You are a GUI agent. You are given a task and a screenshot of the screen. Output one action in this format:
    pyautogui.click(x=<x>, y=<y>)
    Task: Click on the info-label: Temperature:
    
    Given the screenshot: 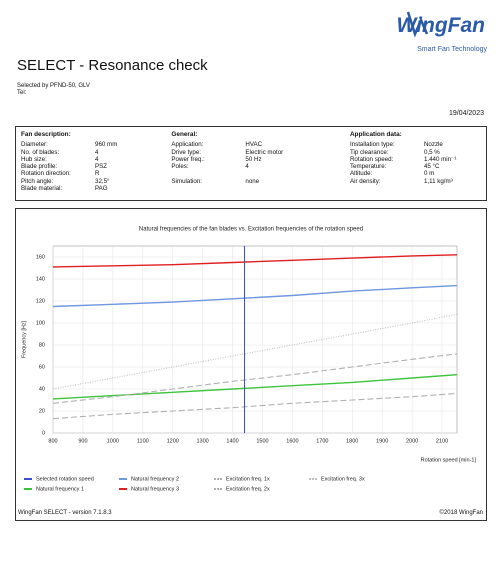 What is the action you would take?
    pyautogui.click(x=368, y=167)
    